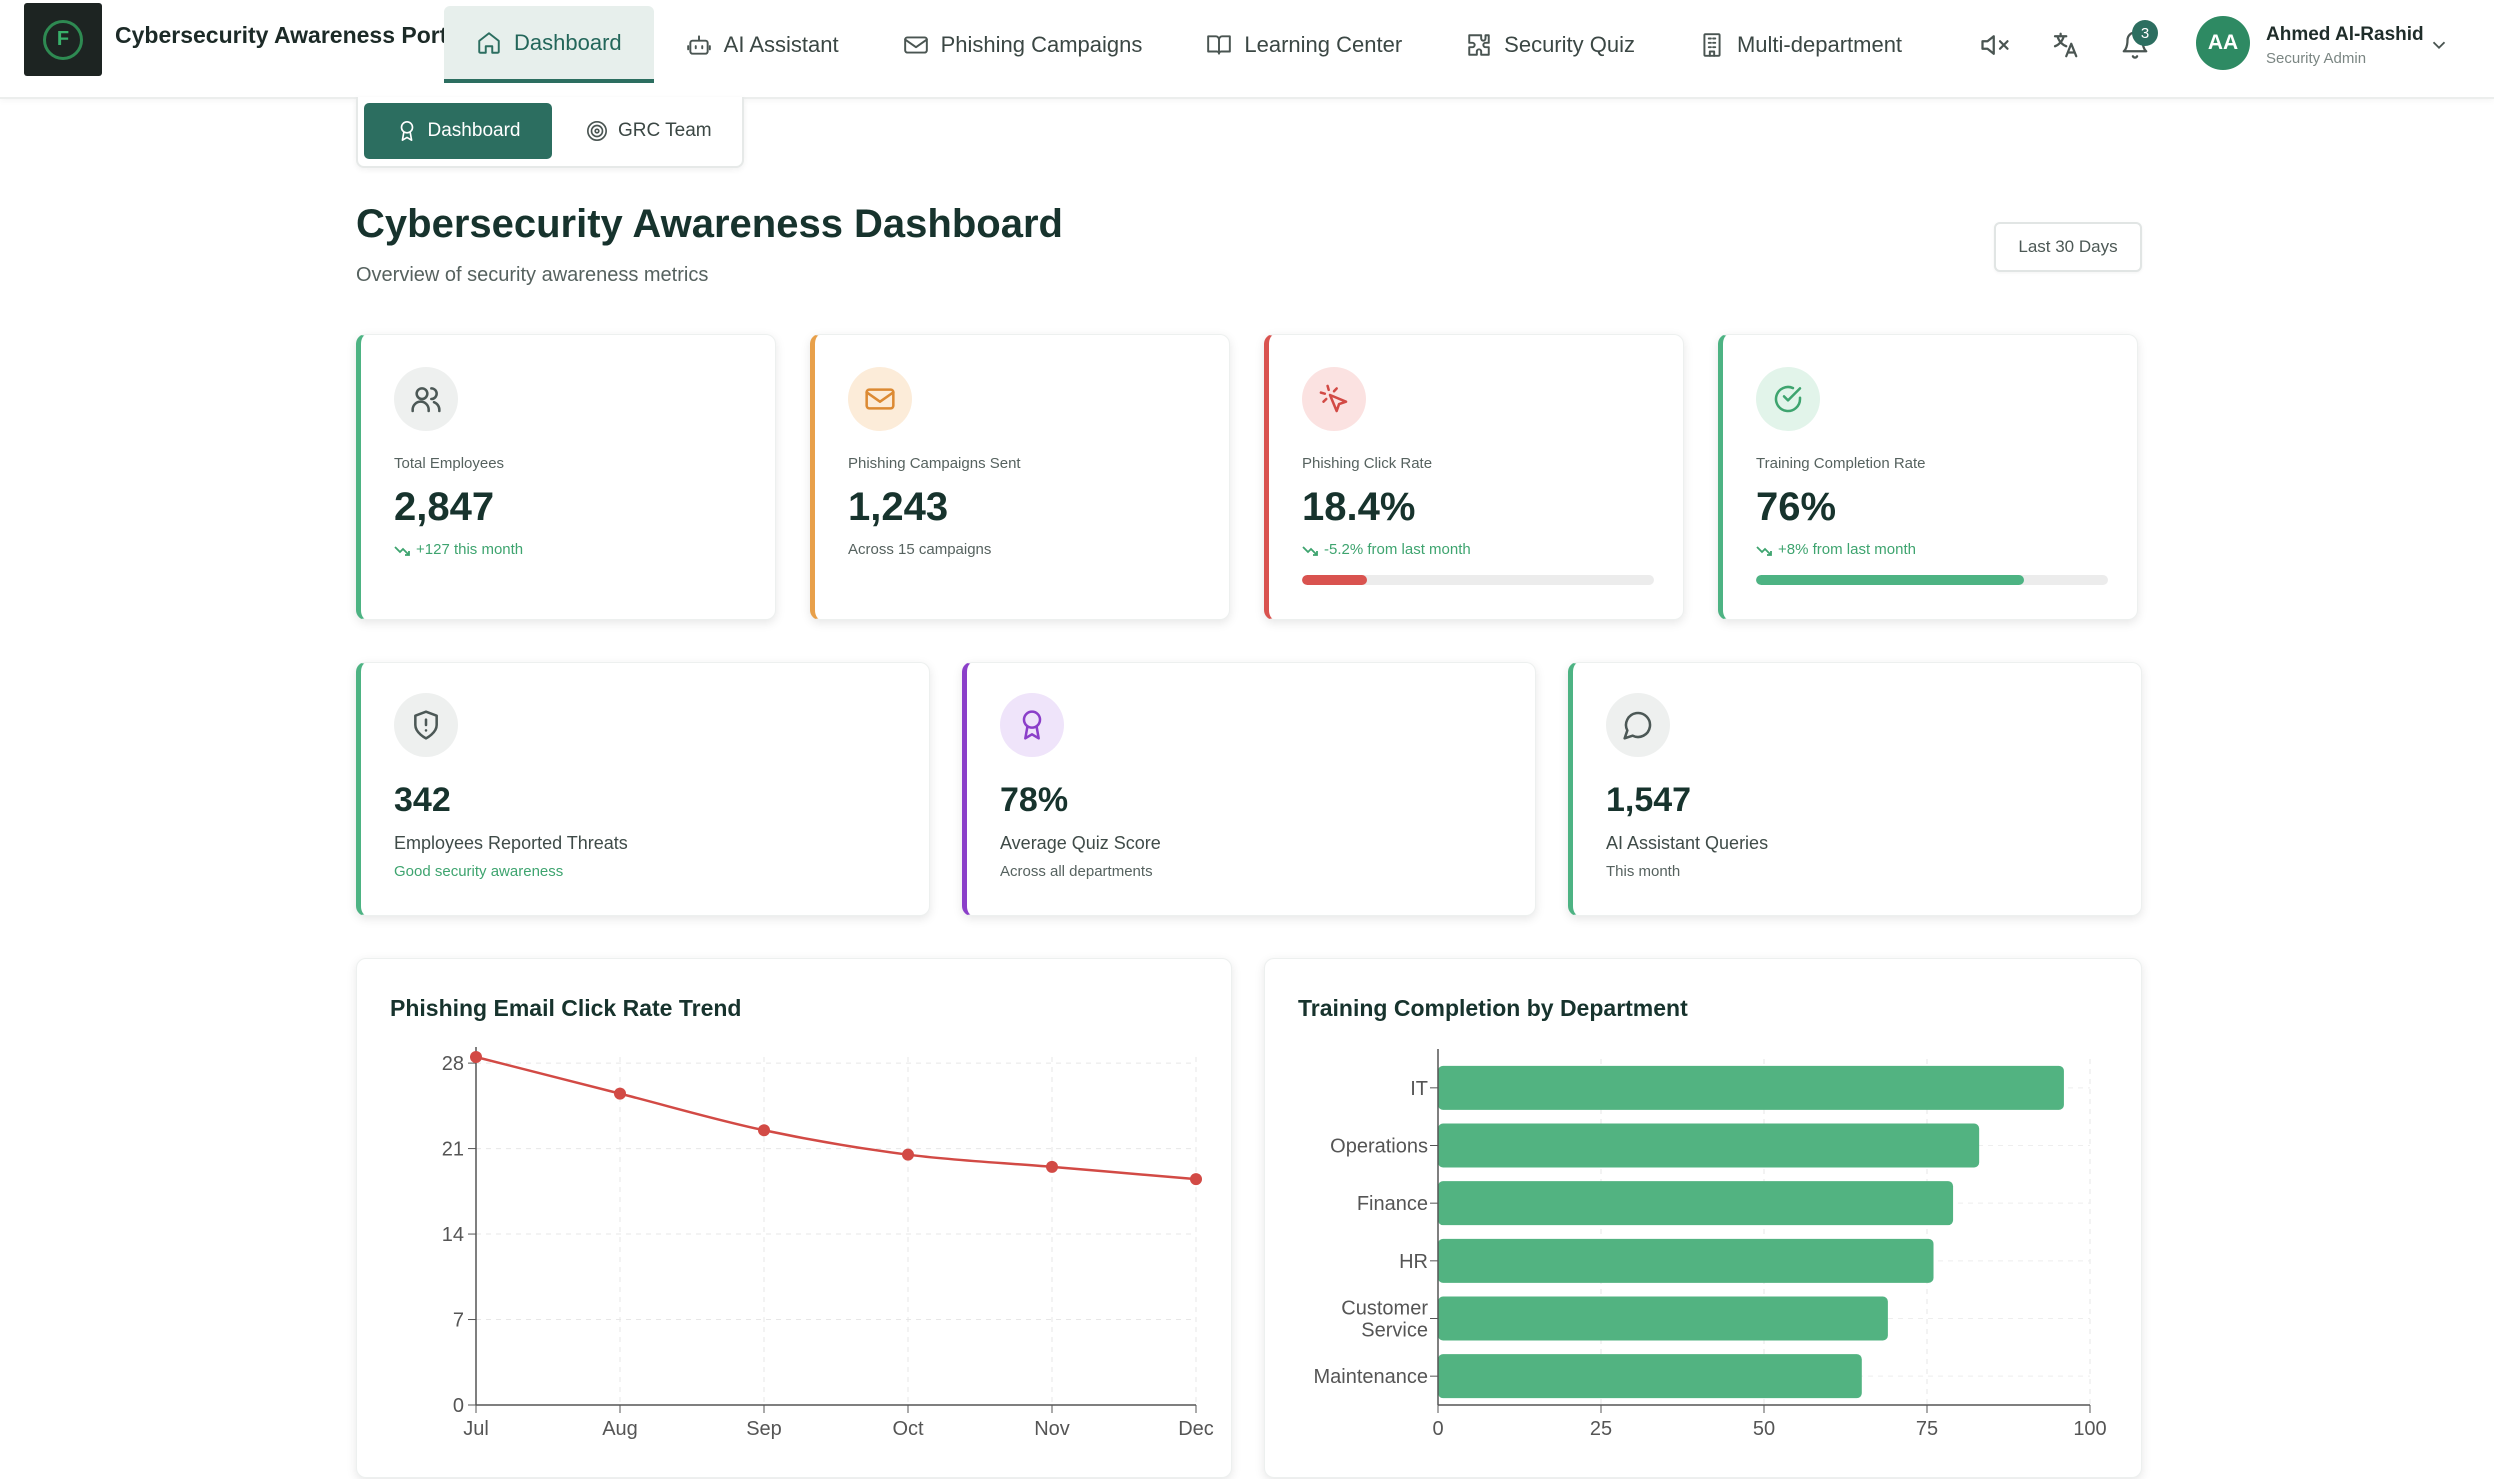 The width and height of the screenshot is (2494, 1479). Describe the element at coordinates (2439, 45) in the screenshot. I see `user-menu-toggle` at that location.